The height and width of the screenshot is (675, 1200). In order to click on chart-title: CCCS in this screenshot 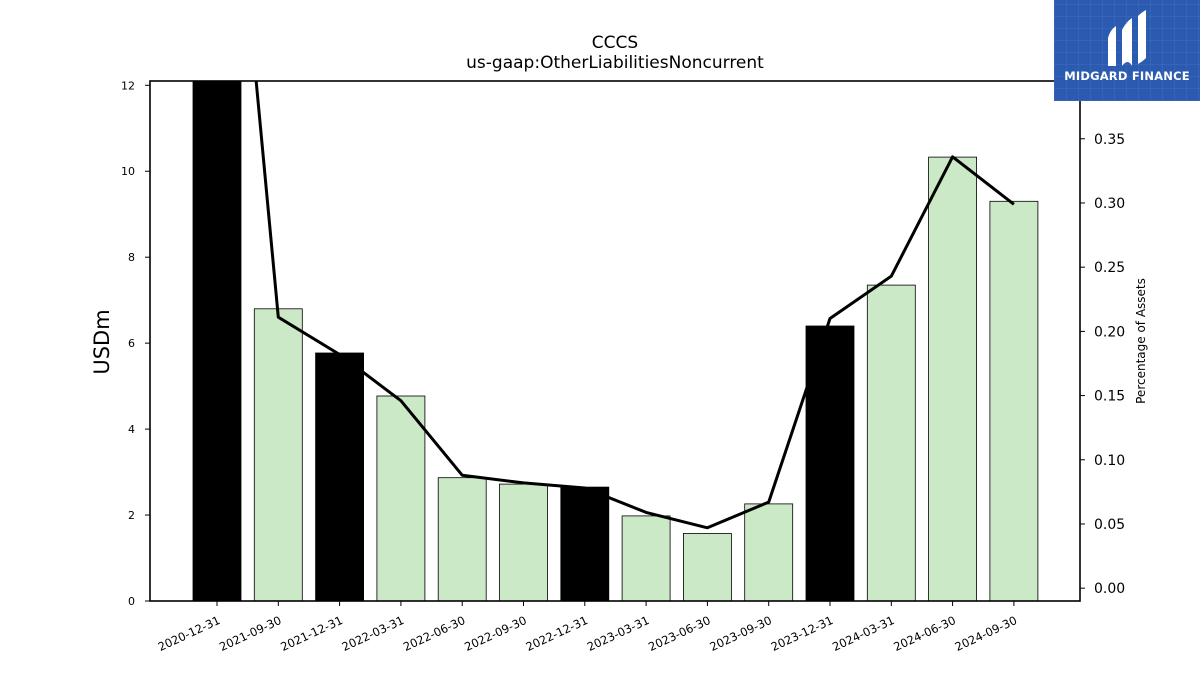, I will do `click(615, 43)`.